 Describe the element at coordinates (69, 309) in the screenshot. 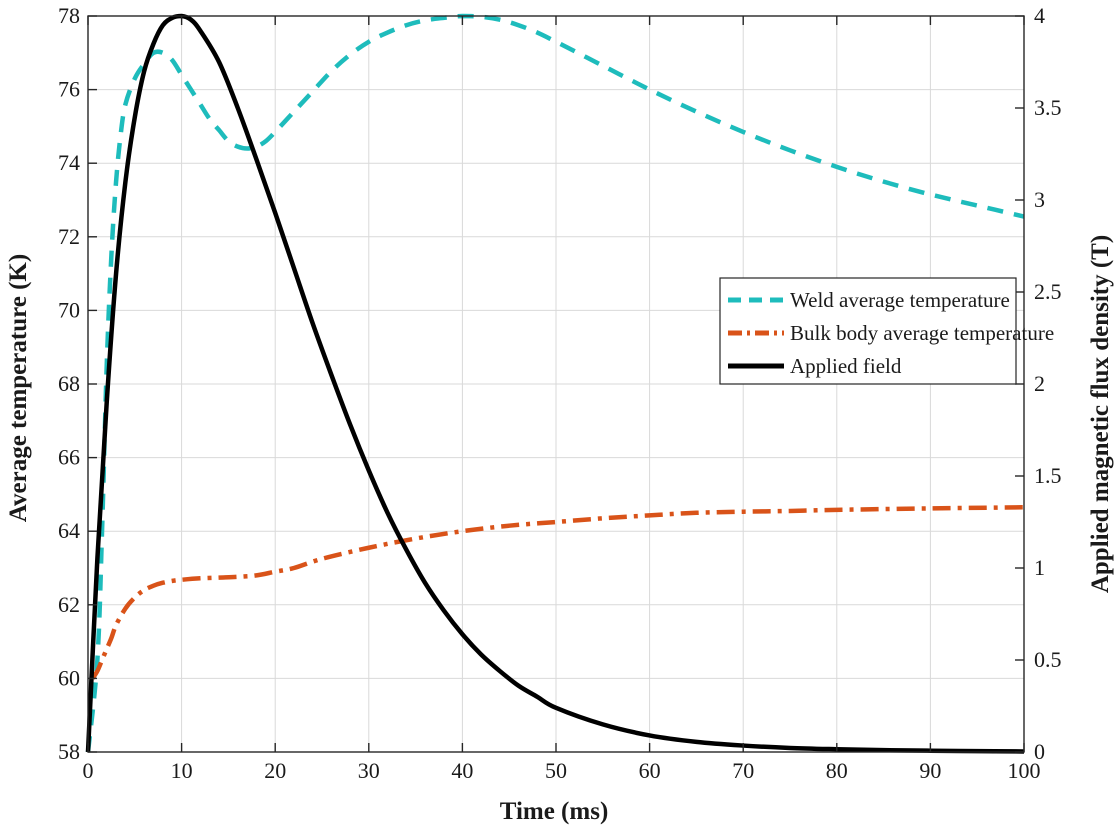

I see `y-left-tick-label: 70` at that location.